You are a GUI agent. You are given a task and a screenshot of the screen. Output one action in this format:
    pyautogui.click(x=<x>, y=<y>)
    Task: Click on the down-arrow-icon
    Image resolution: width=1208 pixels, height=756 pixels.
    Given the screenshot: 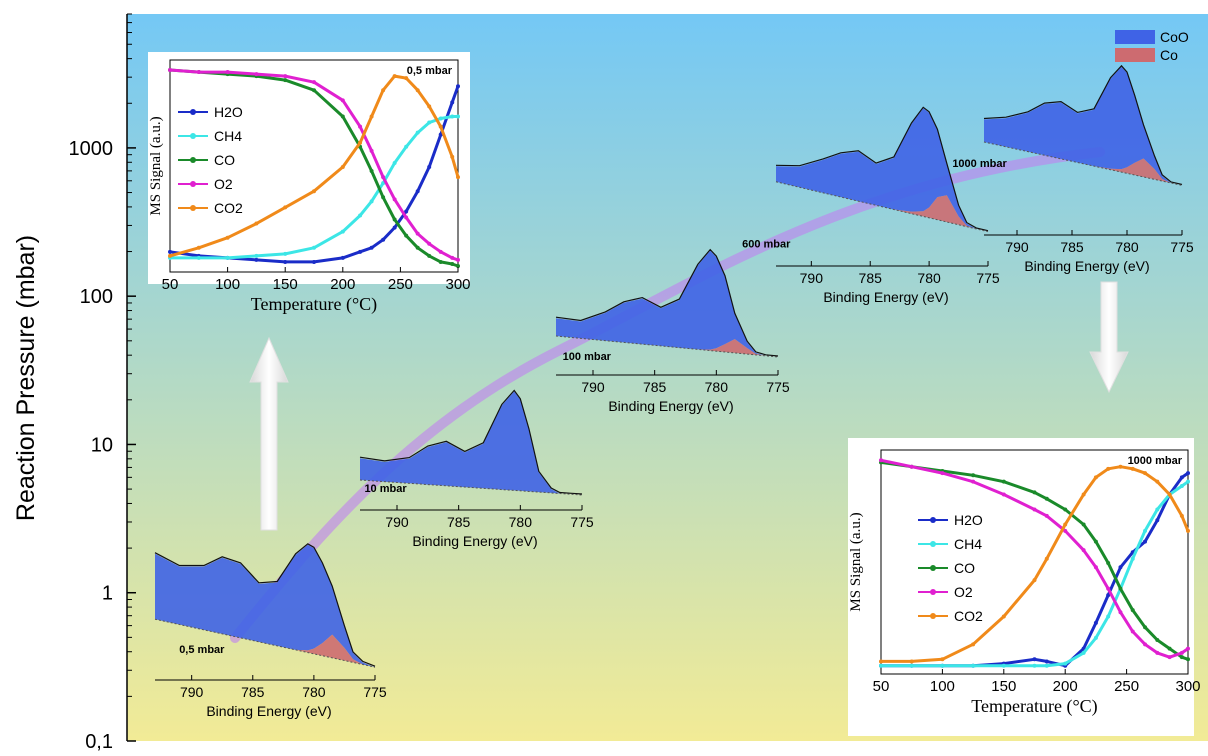 What is the action you would take?
    pyautogui.click(x=1109, y=337)
    